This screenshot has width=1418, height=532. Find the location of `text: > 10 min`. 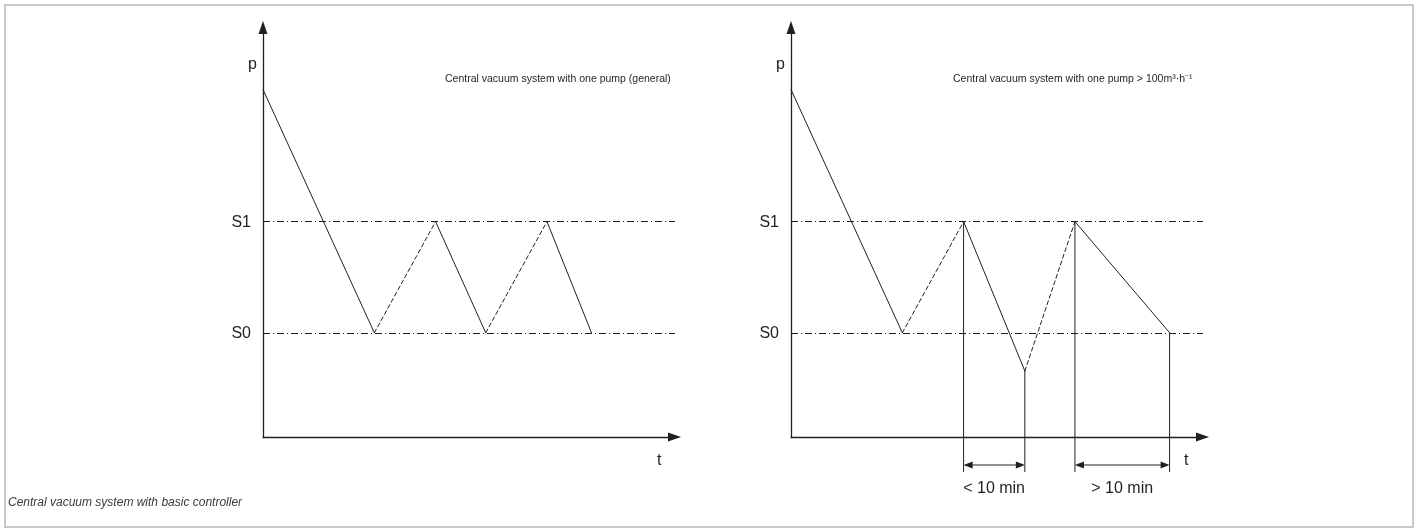

text: > 10 min is located at coordinates (1122, 488).